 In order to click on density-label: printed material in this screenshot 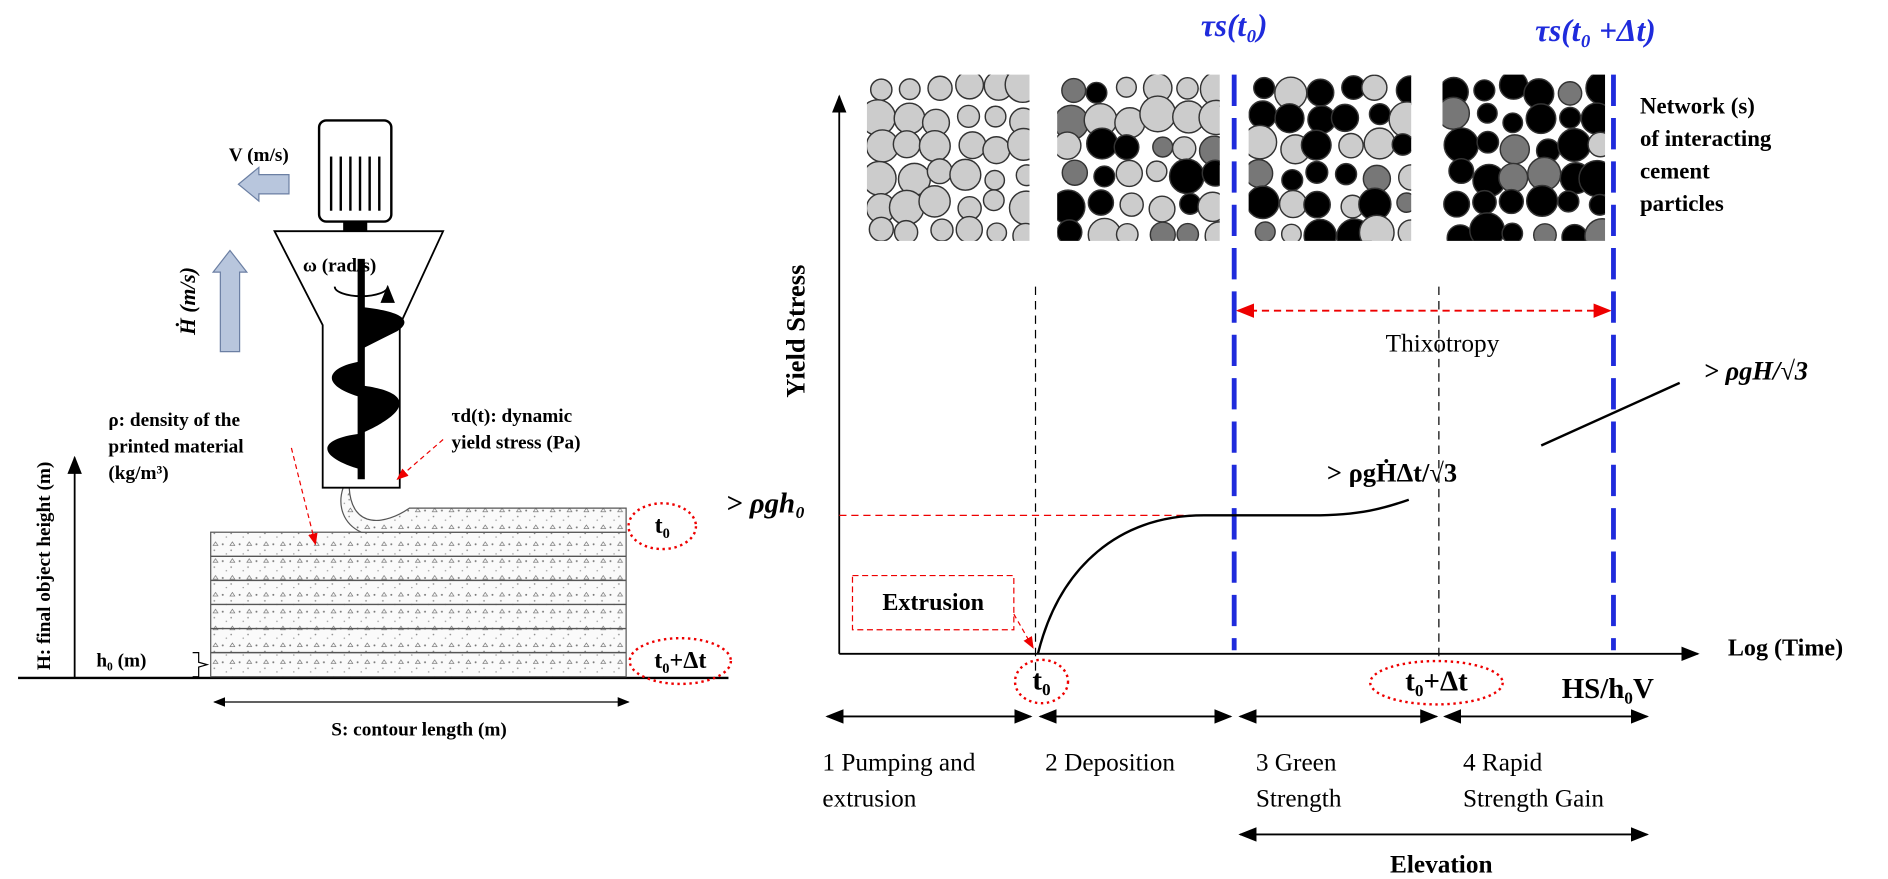, I will do `click(176, 446)`.